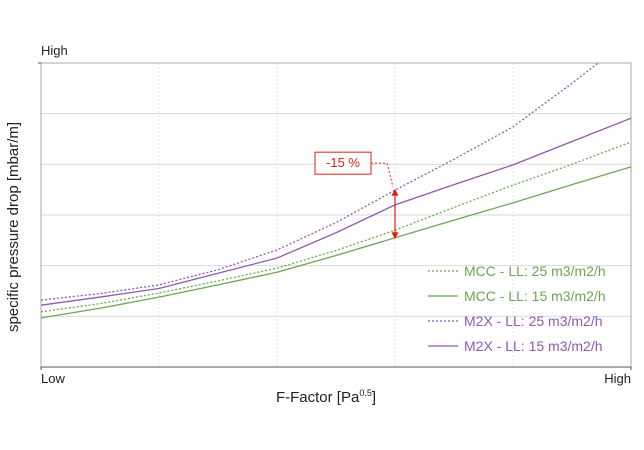  What do you see at coordinates (535, 271) in the screenshot?
I see `legend-label: MCC - LL: 25 m3/m2/h` at bounding box center [535, 271].